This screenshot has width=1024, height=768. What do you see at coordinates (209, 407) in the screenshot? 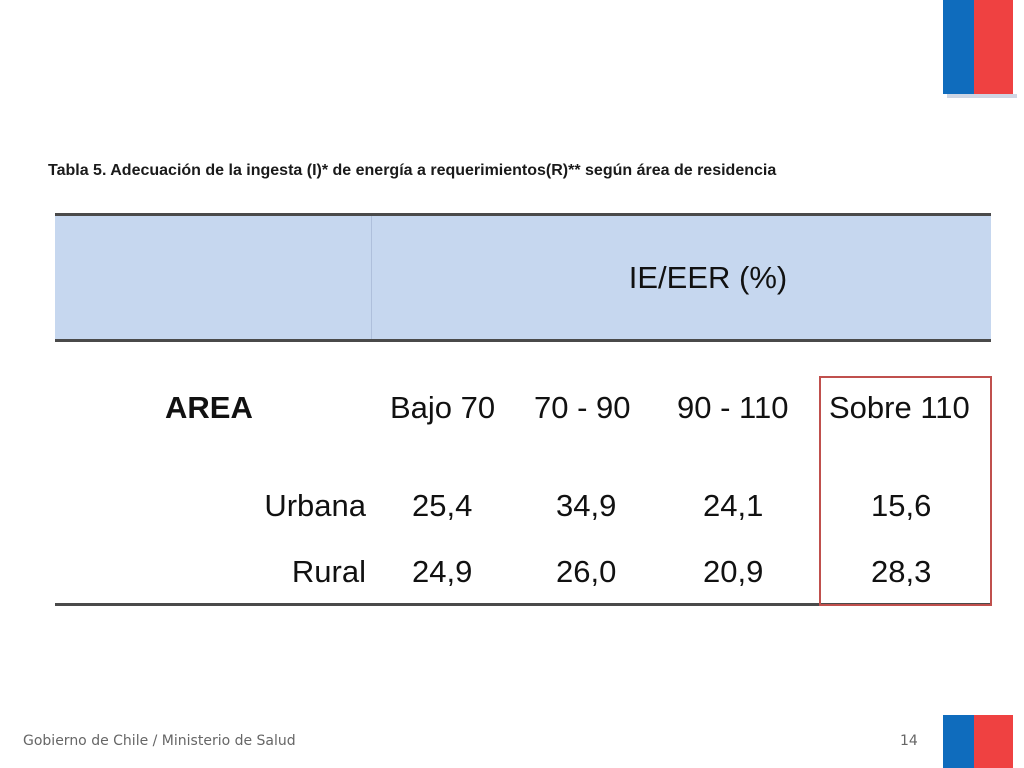
I see `row-header-area: AREA` at bounding box center [209, 407].